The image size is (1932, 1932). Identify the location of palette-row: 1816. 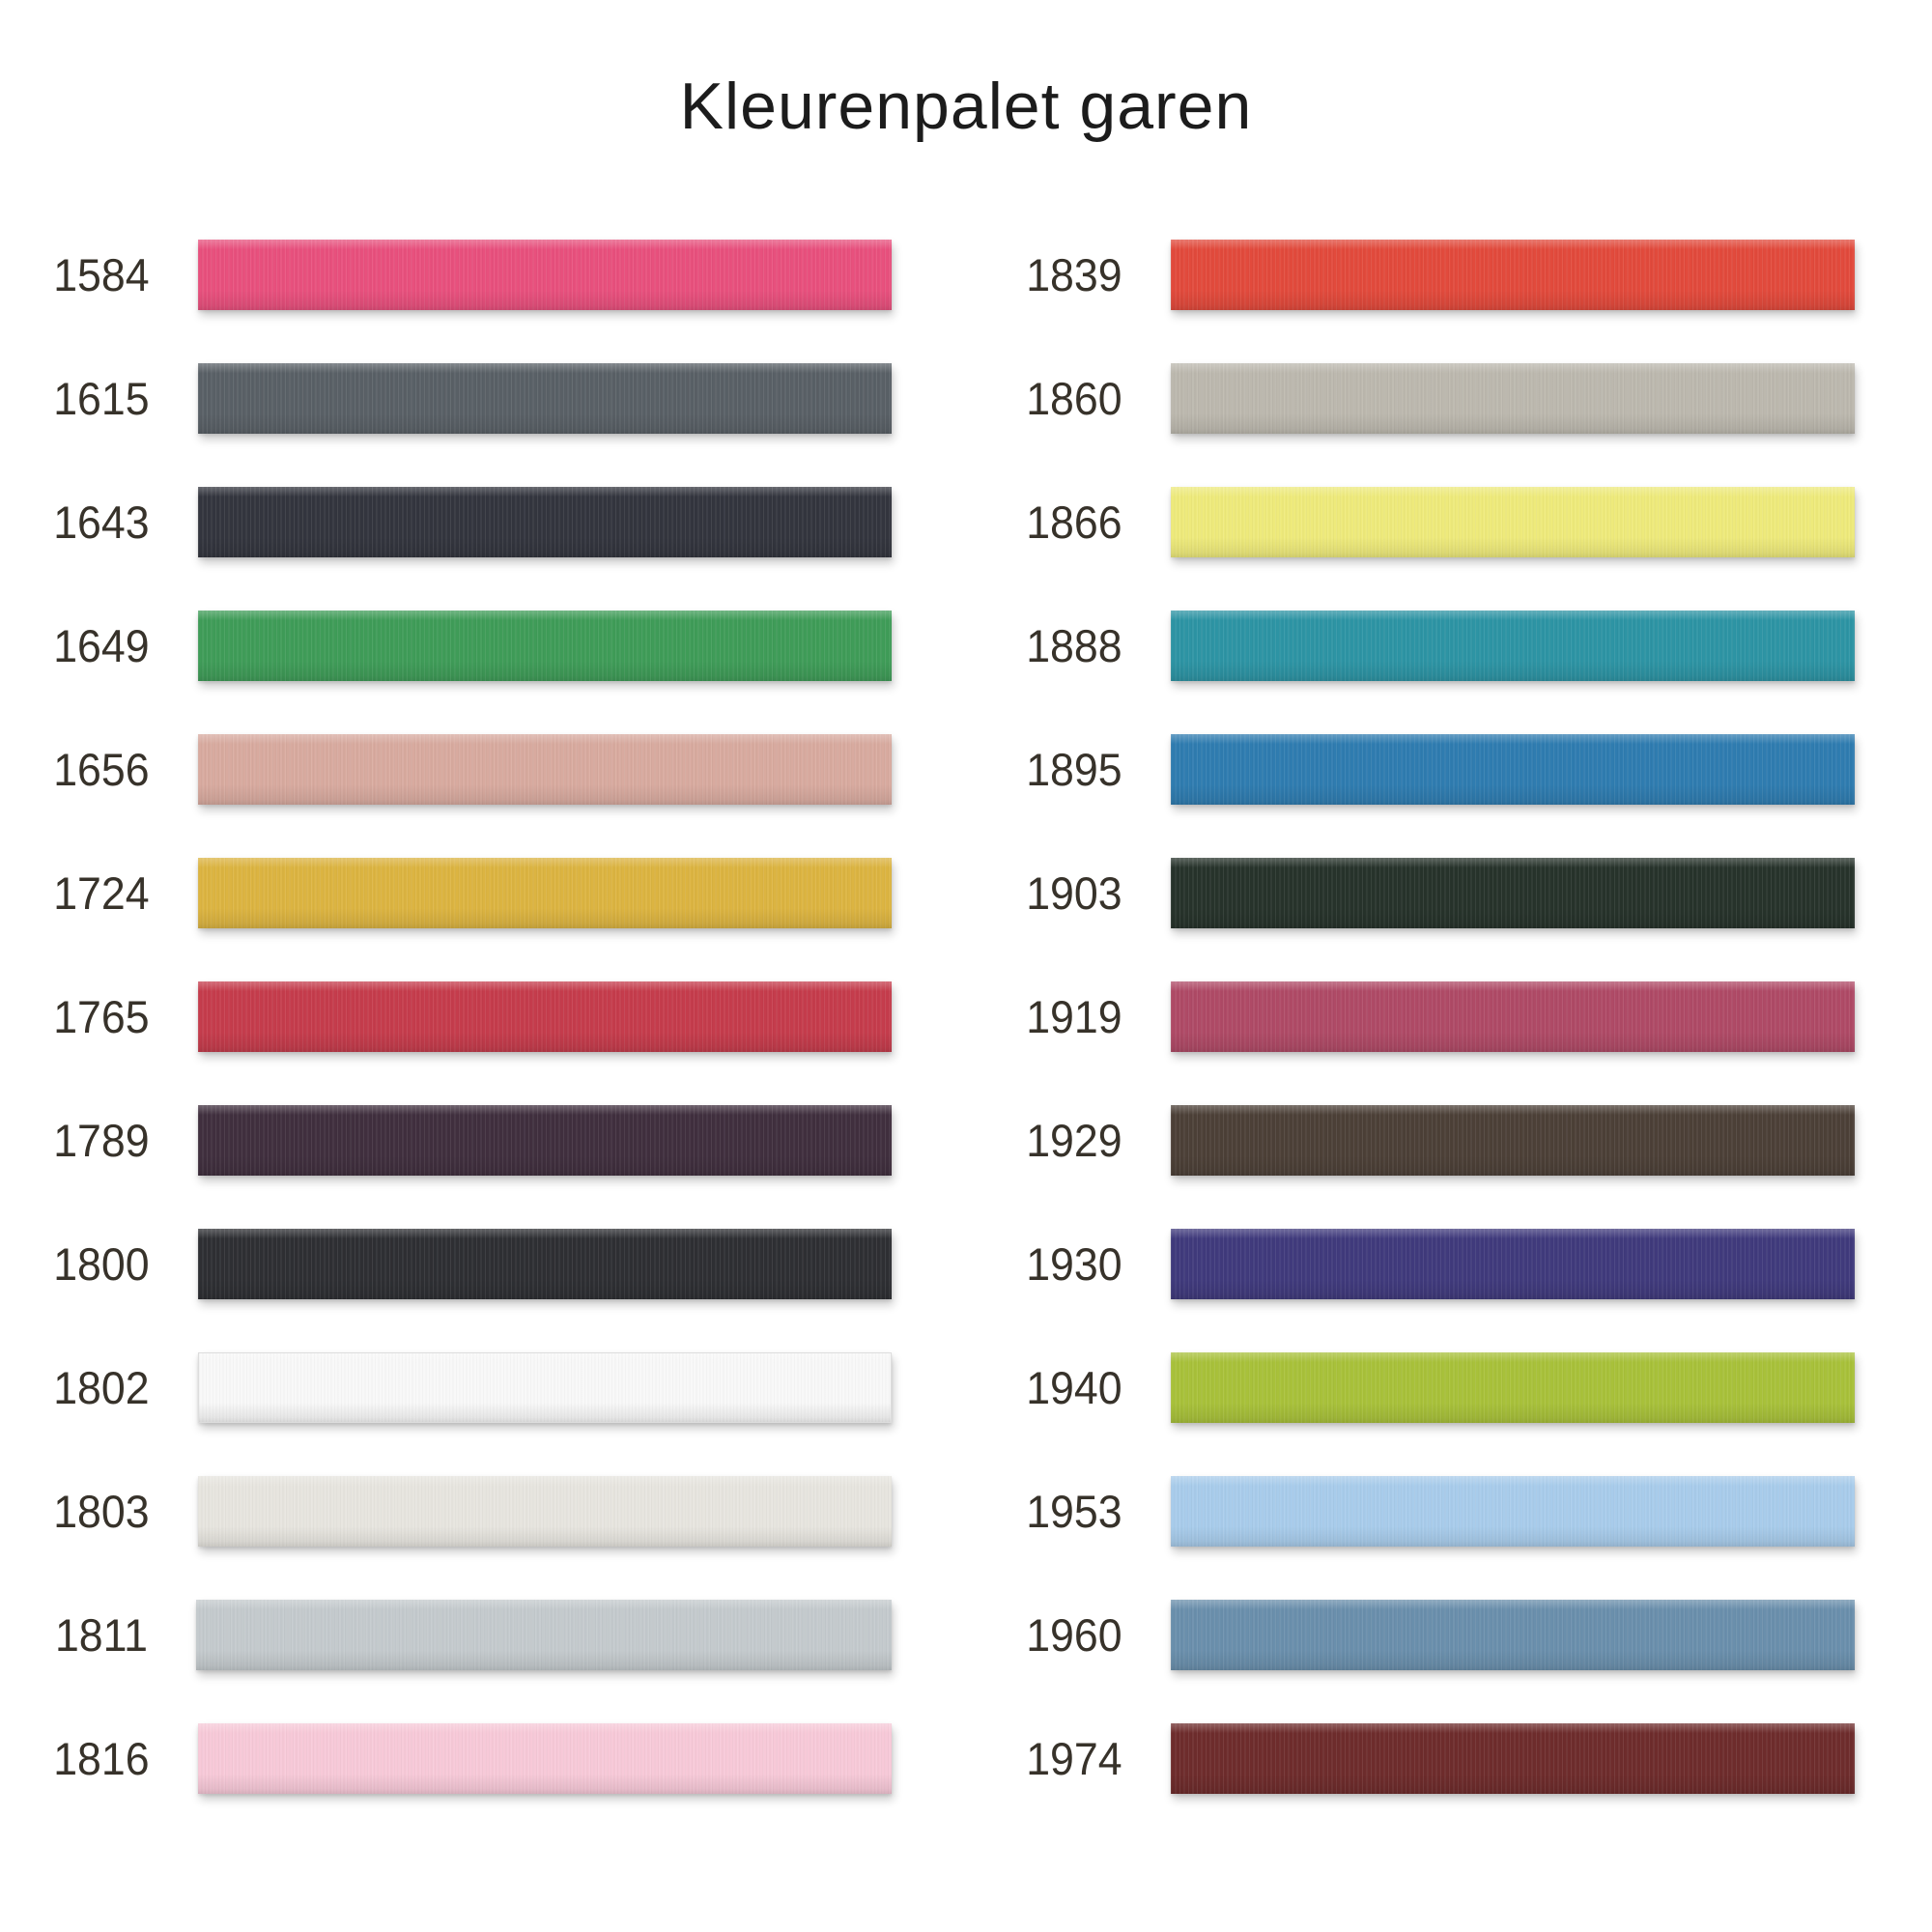
(470, 1758).